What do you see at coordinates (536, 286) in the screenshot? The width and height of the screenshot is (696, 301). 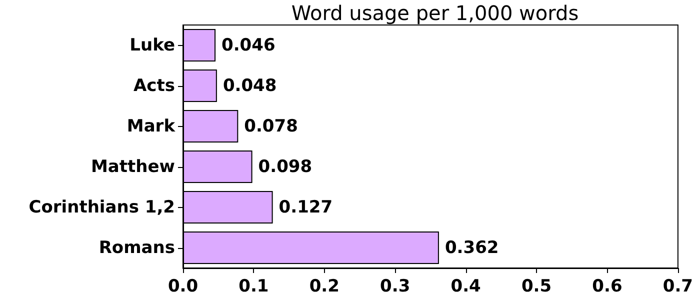 I see `x-tick-label: 0.5` at bounding box center [536, 286].